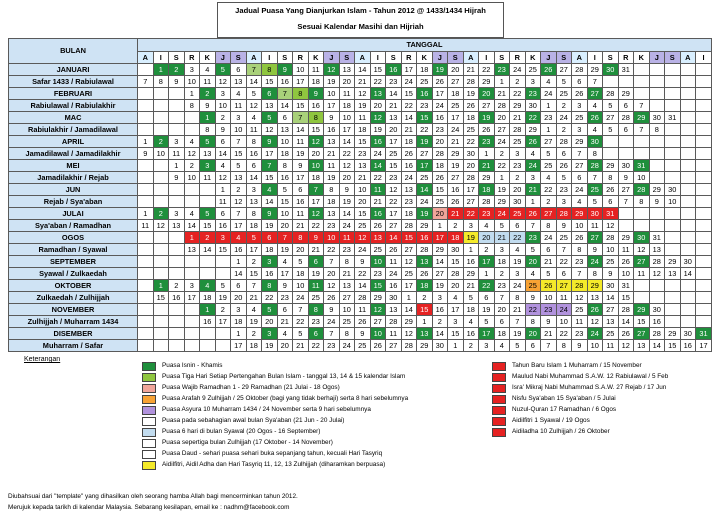  What do you see at coordinates (73, 69) in the screenshot?
I see `gregorian-month-label: JANUARI` at bounding box center [73, 69].